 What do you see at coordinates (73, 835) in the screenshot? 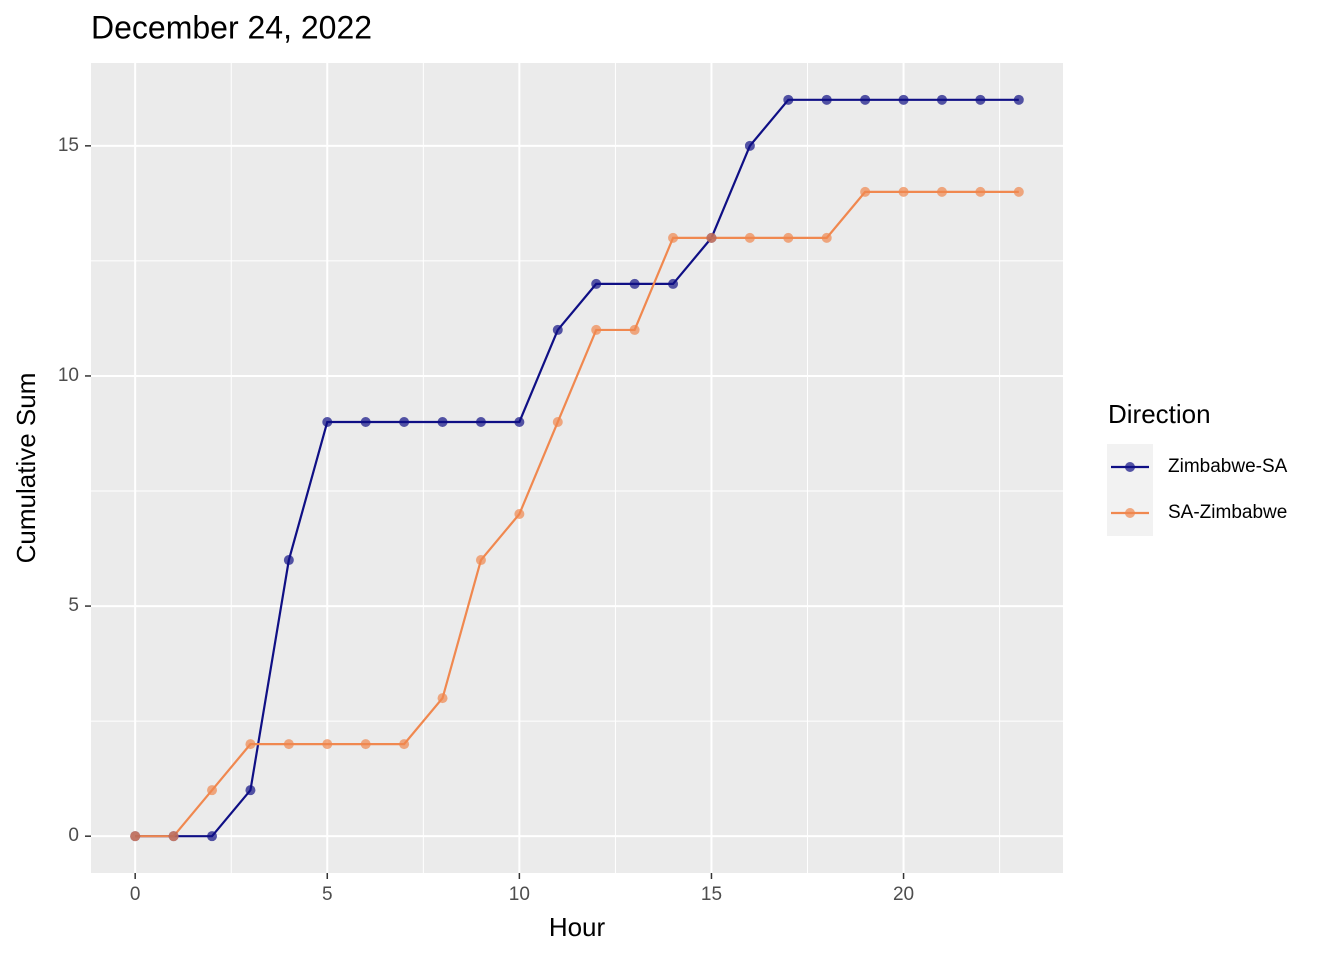
I see `y-tick-label: 0` at bounding box center [73, 835].